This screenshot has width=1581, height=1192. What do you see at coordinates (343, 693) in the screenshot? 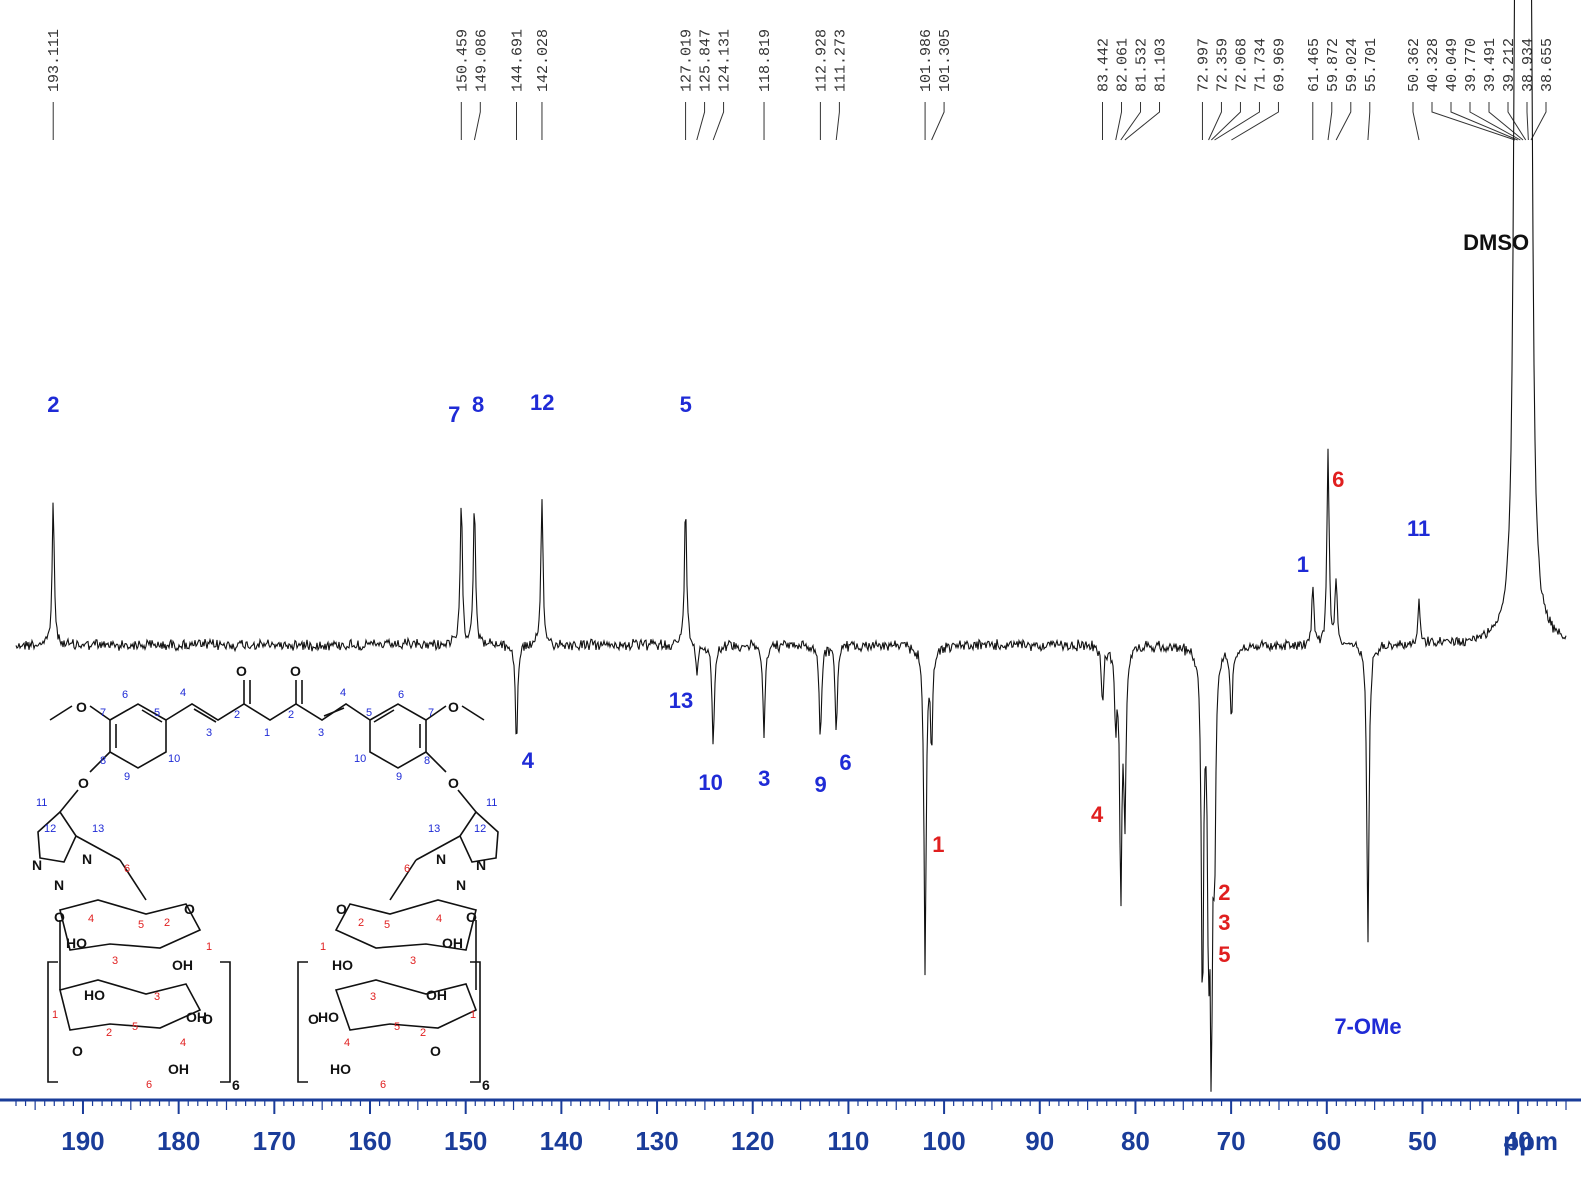
I see `carbon-number-4-right: 4` at bounding box center [343, 693].